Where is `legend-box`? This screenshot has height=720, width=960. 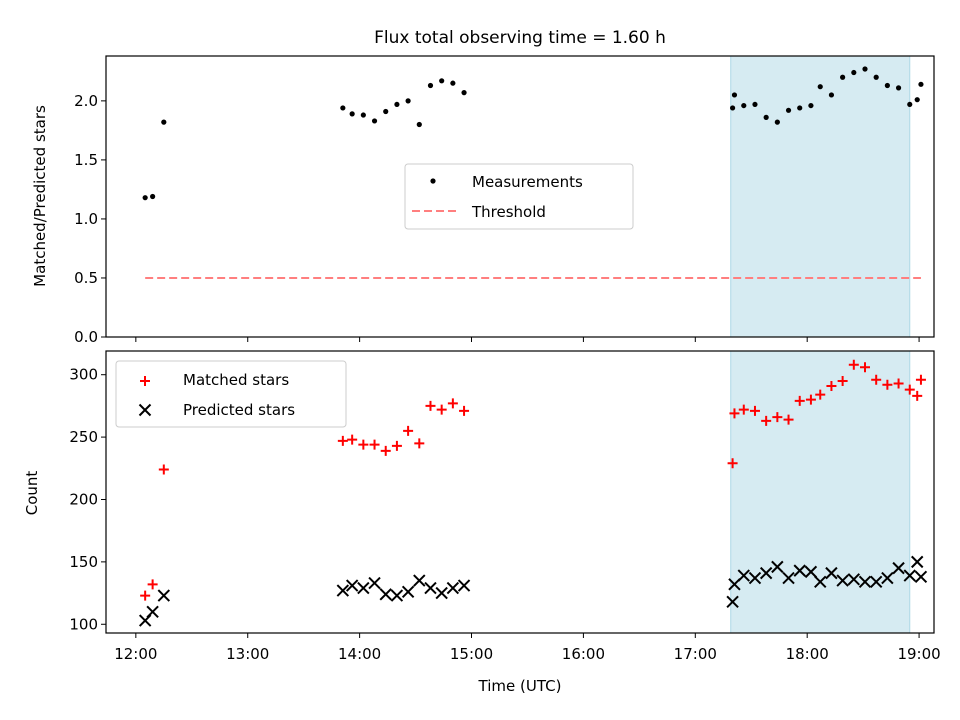
legend-box is located at coordinates (231, 394).